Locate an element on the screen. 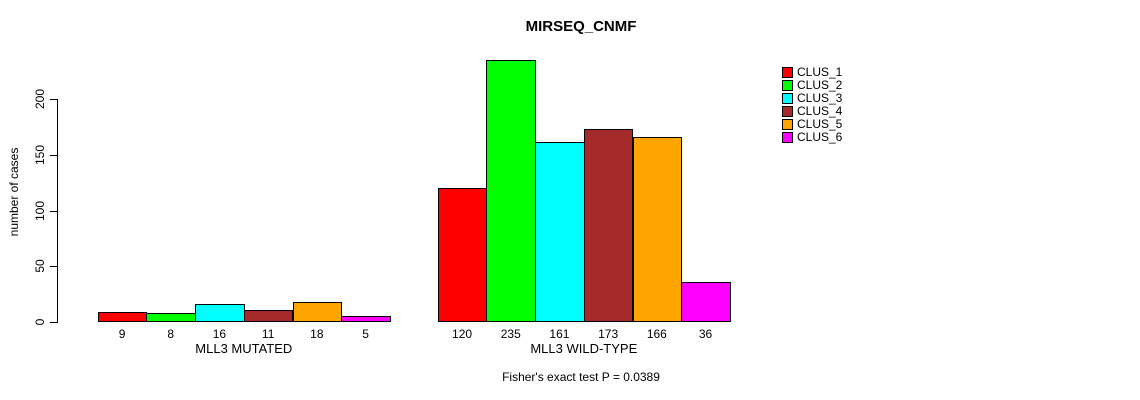 The width and height of the screenshot is (1140, 400). chart-title: MIRSEQ_CNMF is located at coordinates (581, 26).